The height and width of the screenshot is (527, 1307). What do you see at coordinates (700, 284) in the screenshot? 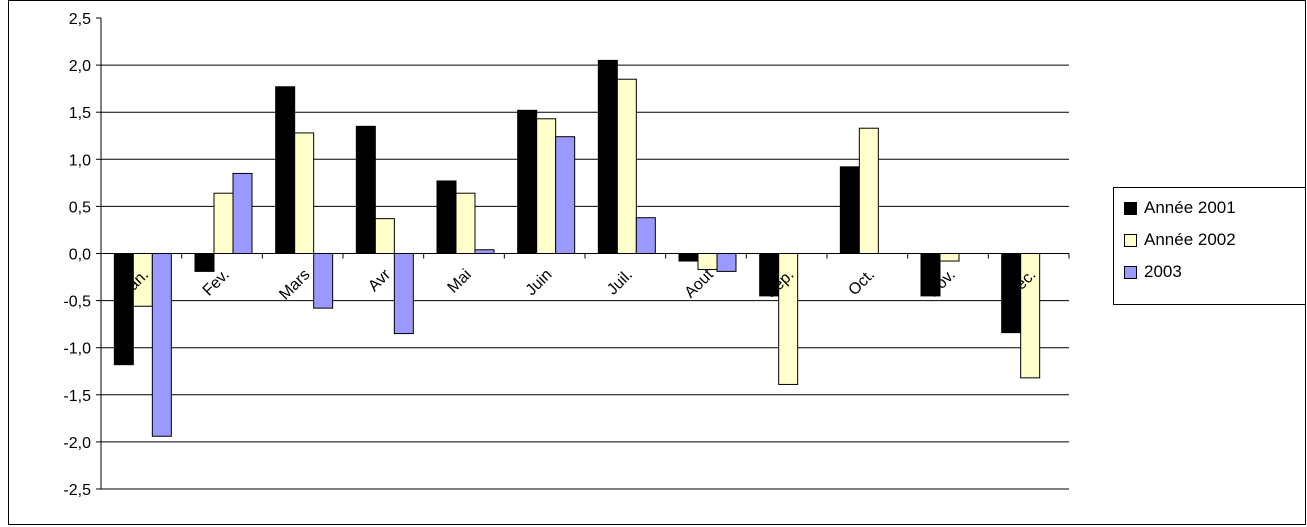
I see `x-tick-label: Aout` at bounding box center [700, 284].